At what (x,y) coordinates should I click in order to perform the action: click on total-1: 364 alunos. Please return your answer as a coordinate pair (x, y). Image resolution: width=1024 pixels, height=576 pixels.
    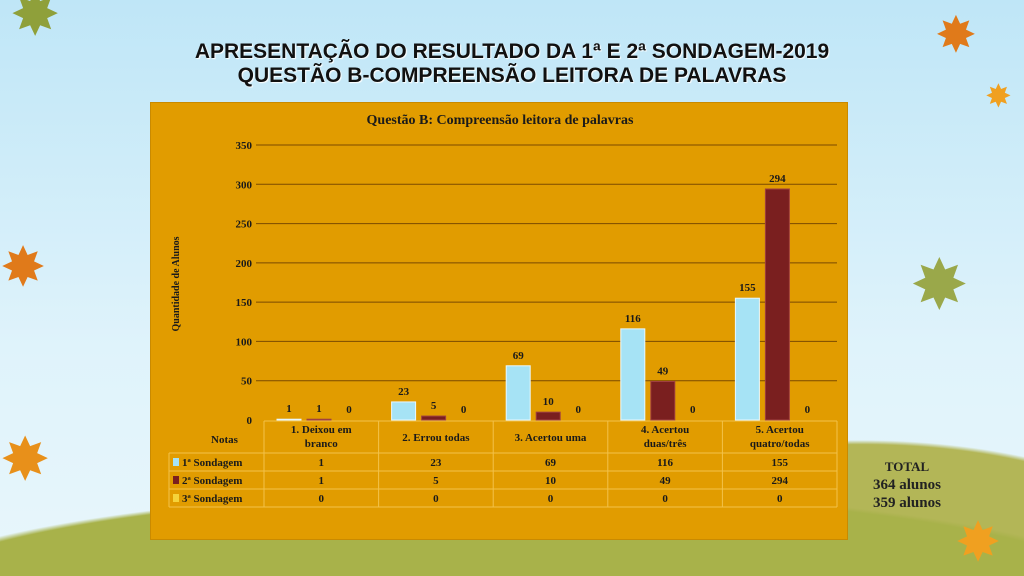
    Looking at the image, I should click on (907, 485).